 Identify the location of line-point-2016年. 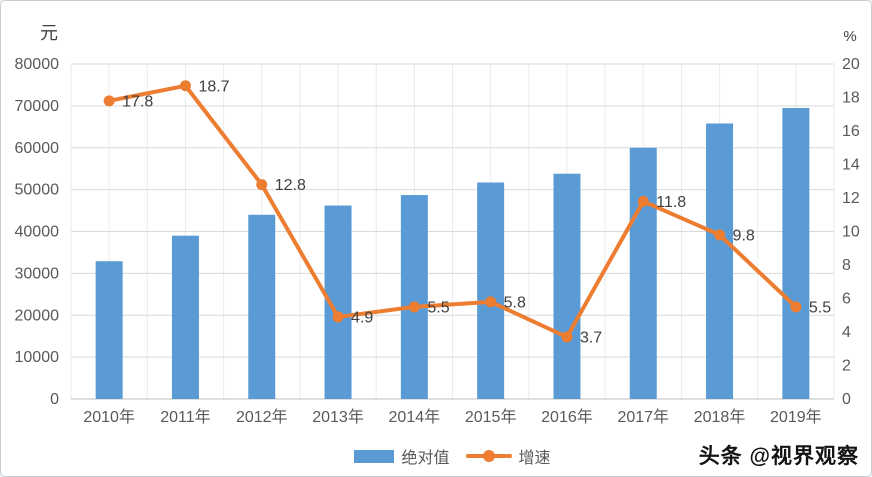
(567, 337).